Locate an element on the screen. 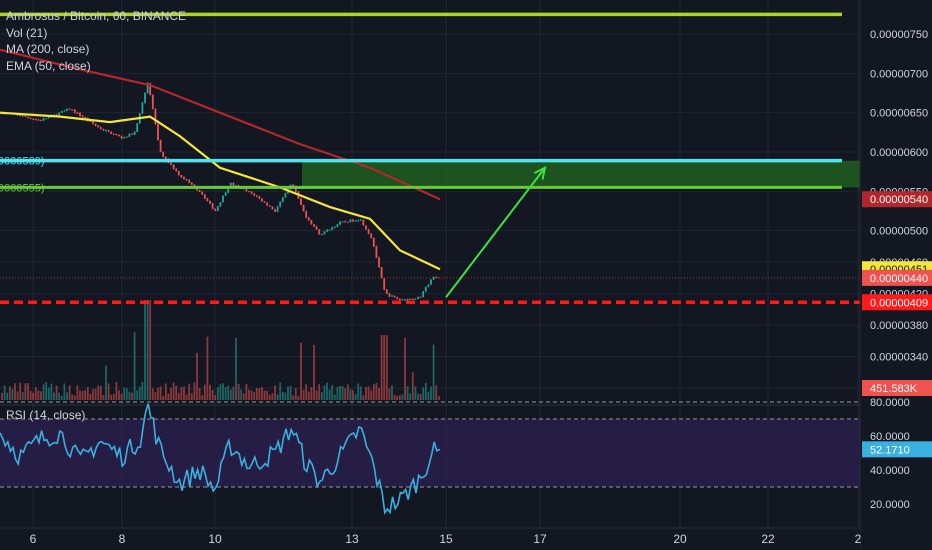  rsi-tick-label: 40.0000 is located at coordinates (890, 471).